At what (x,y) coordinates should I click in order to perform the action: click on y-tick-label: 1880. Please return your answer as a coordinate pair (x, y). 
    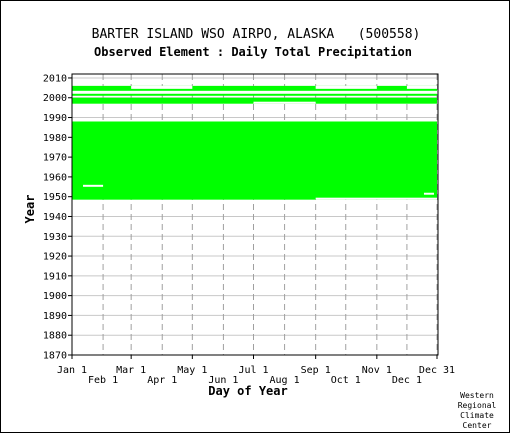
    Looking at the image, I should click on (55, 336).